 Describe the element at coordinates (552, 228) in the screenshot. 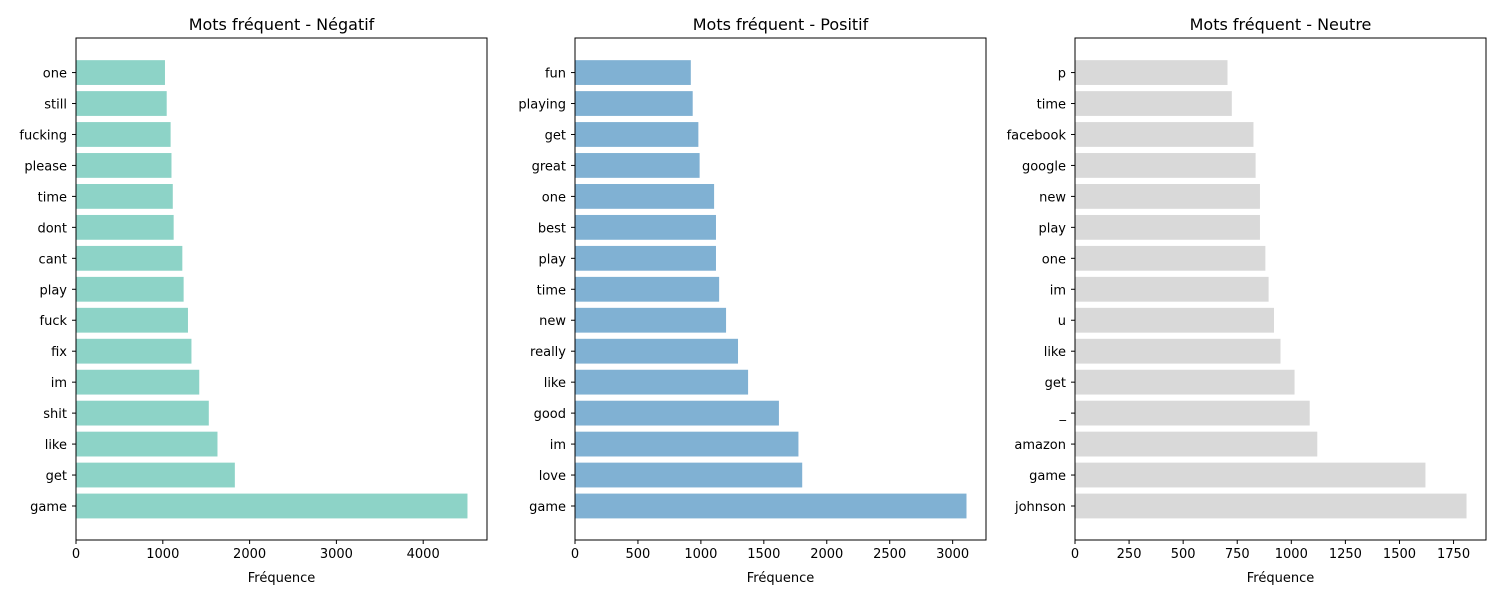

I see `y-tick-label: best` at that location.